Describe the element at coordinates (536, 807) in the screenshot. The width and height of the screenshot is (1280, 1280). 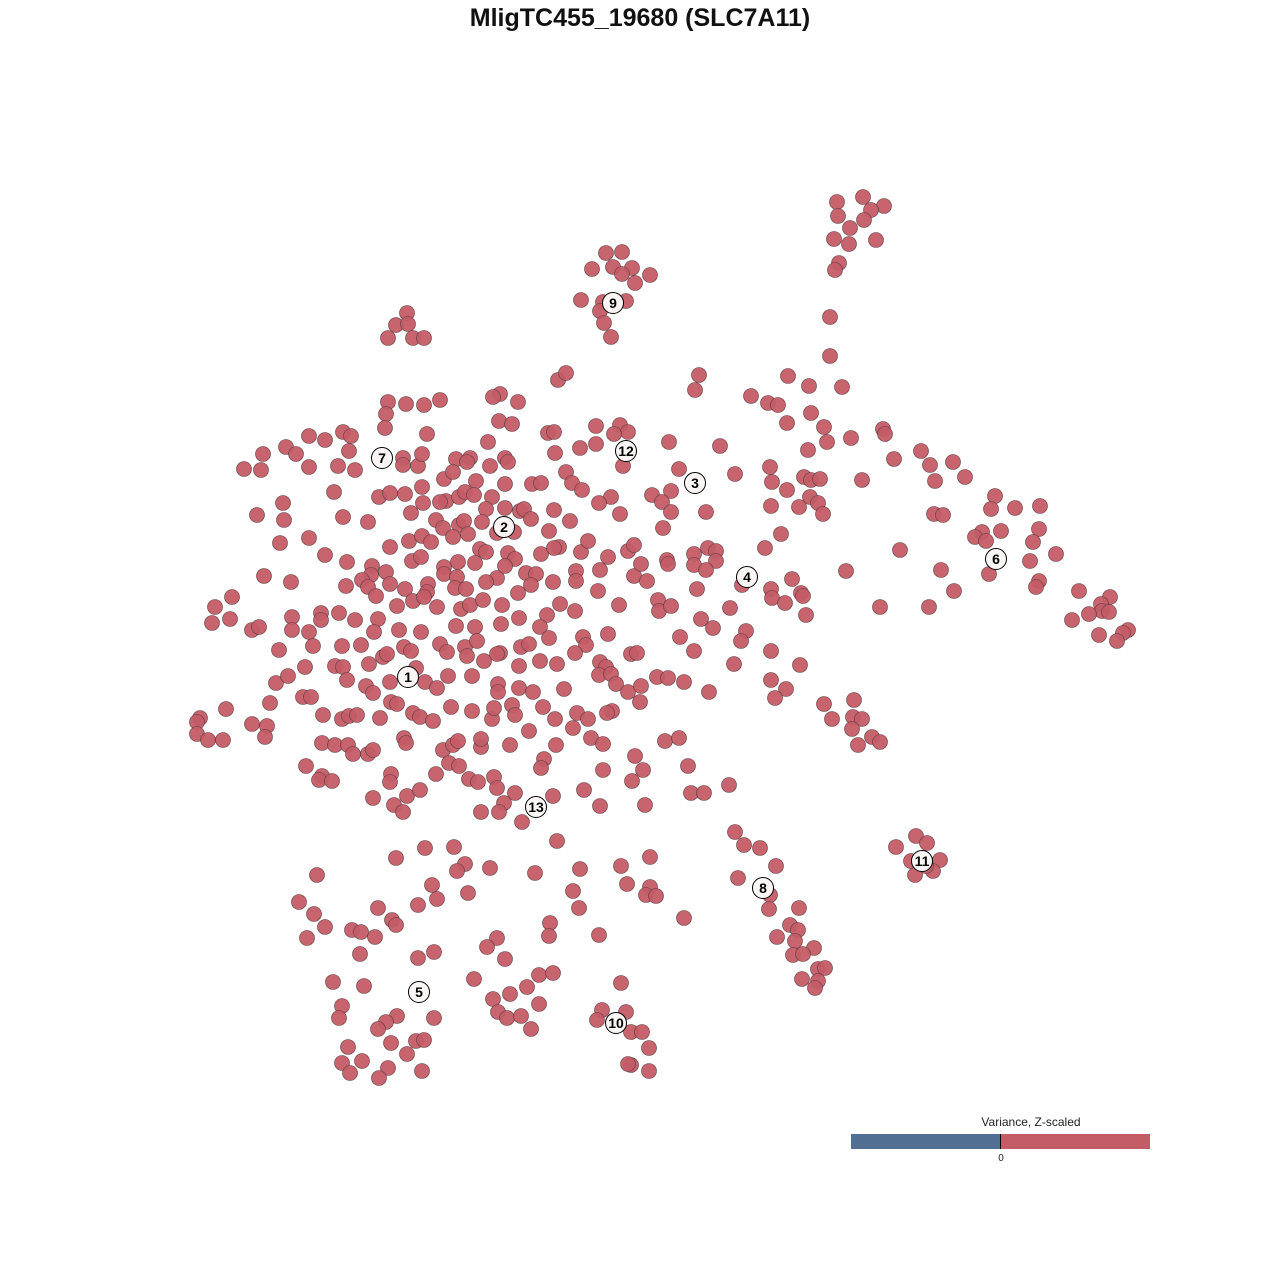
I see `cluster-label-text: 13` at that location.